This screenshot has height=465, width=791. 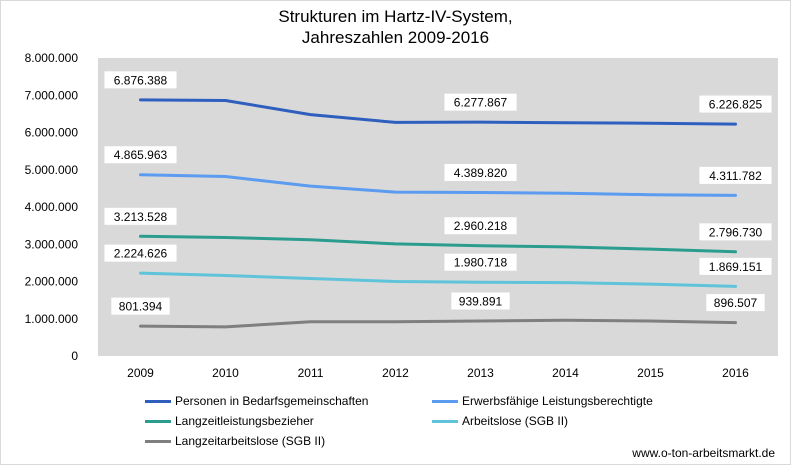 What do you see at coordinates (703, 453) in the screenshot?
I see `source-note: www.o-ton-arbeitsmarkt.de` at bounding box center [703, 453].